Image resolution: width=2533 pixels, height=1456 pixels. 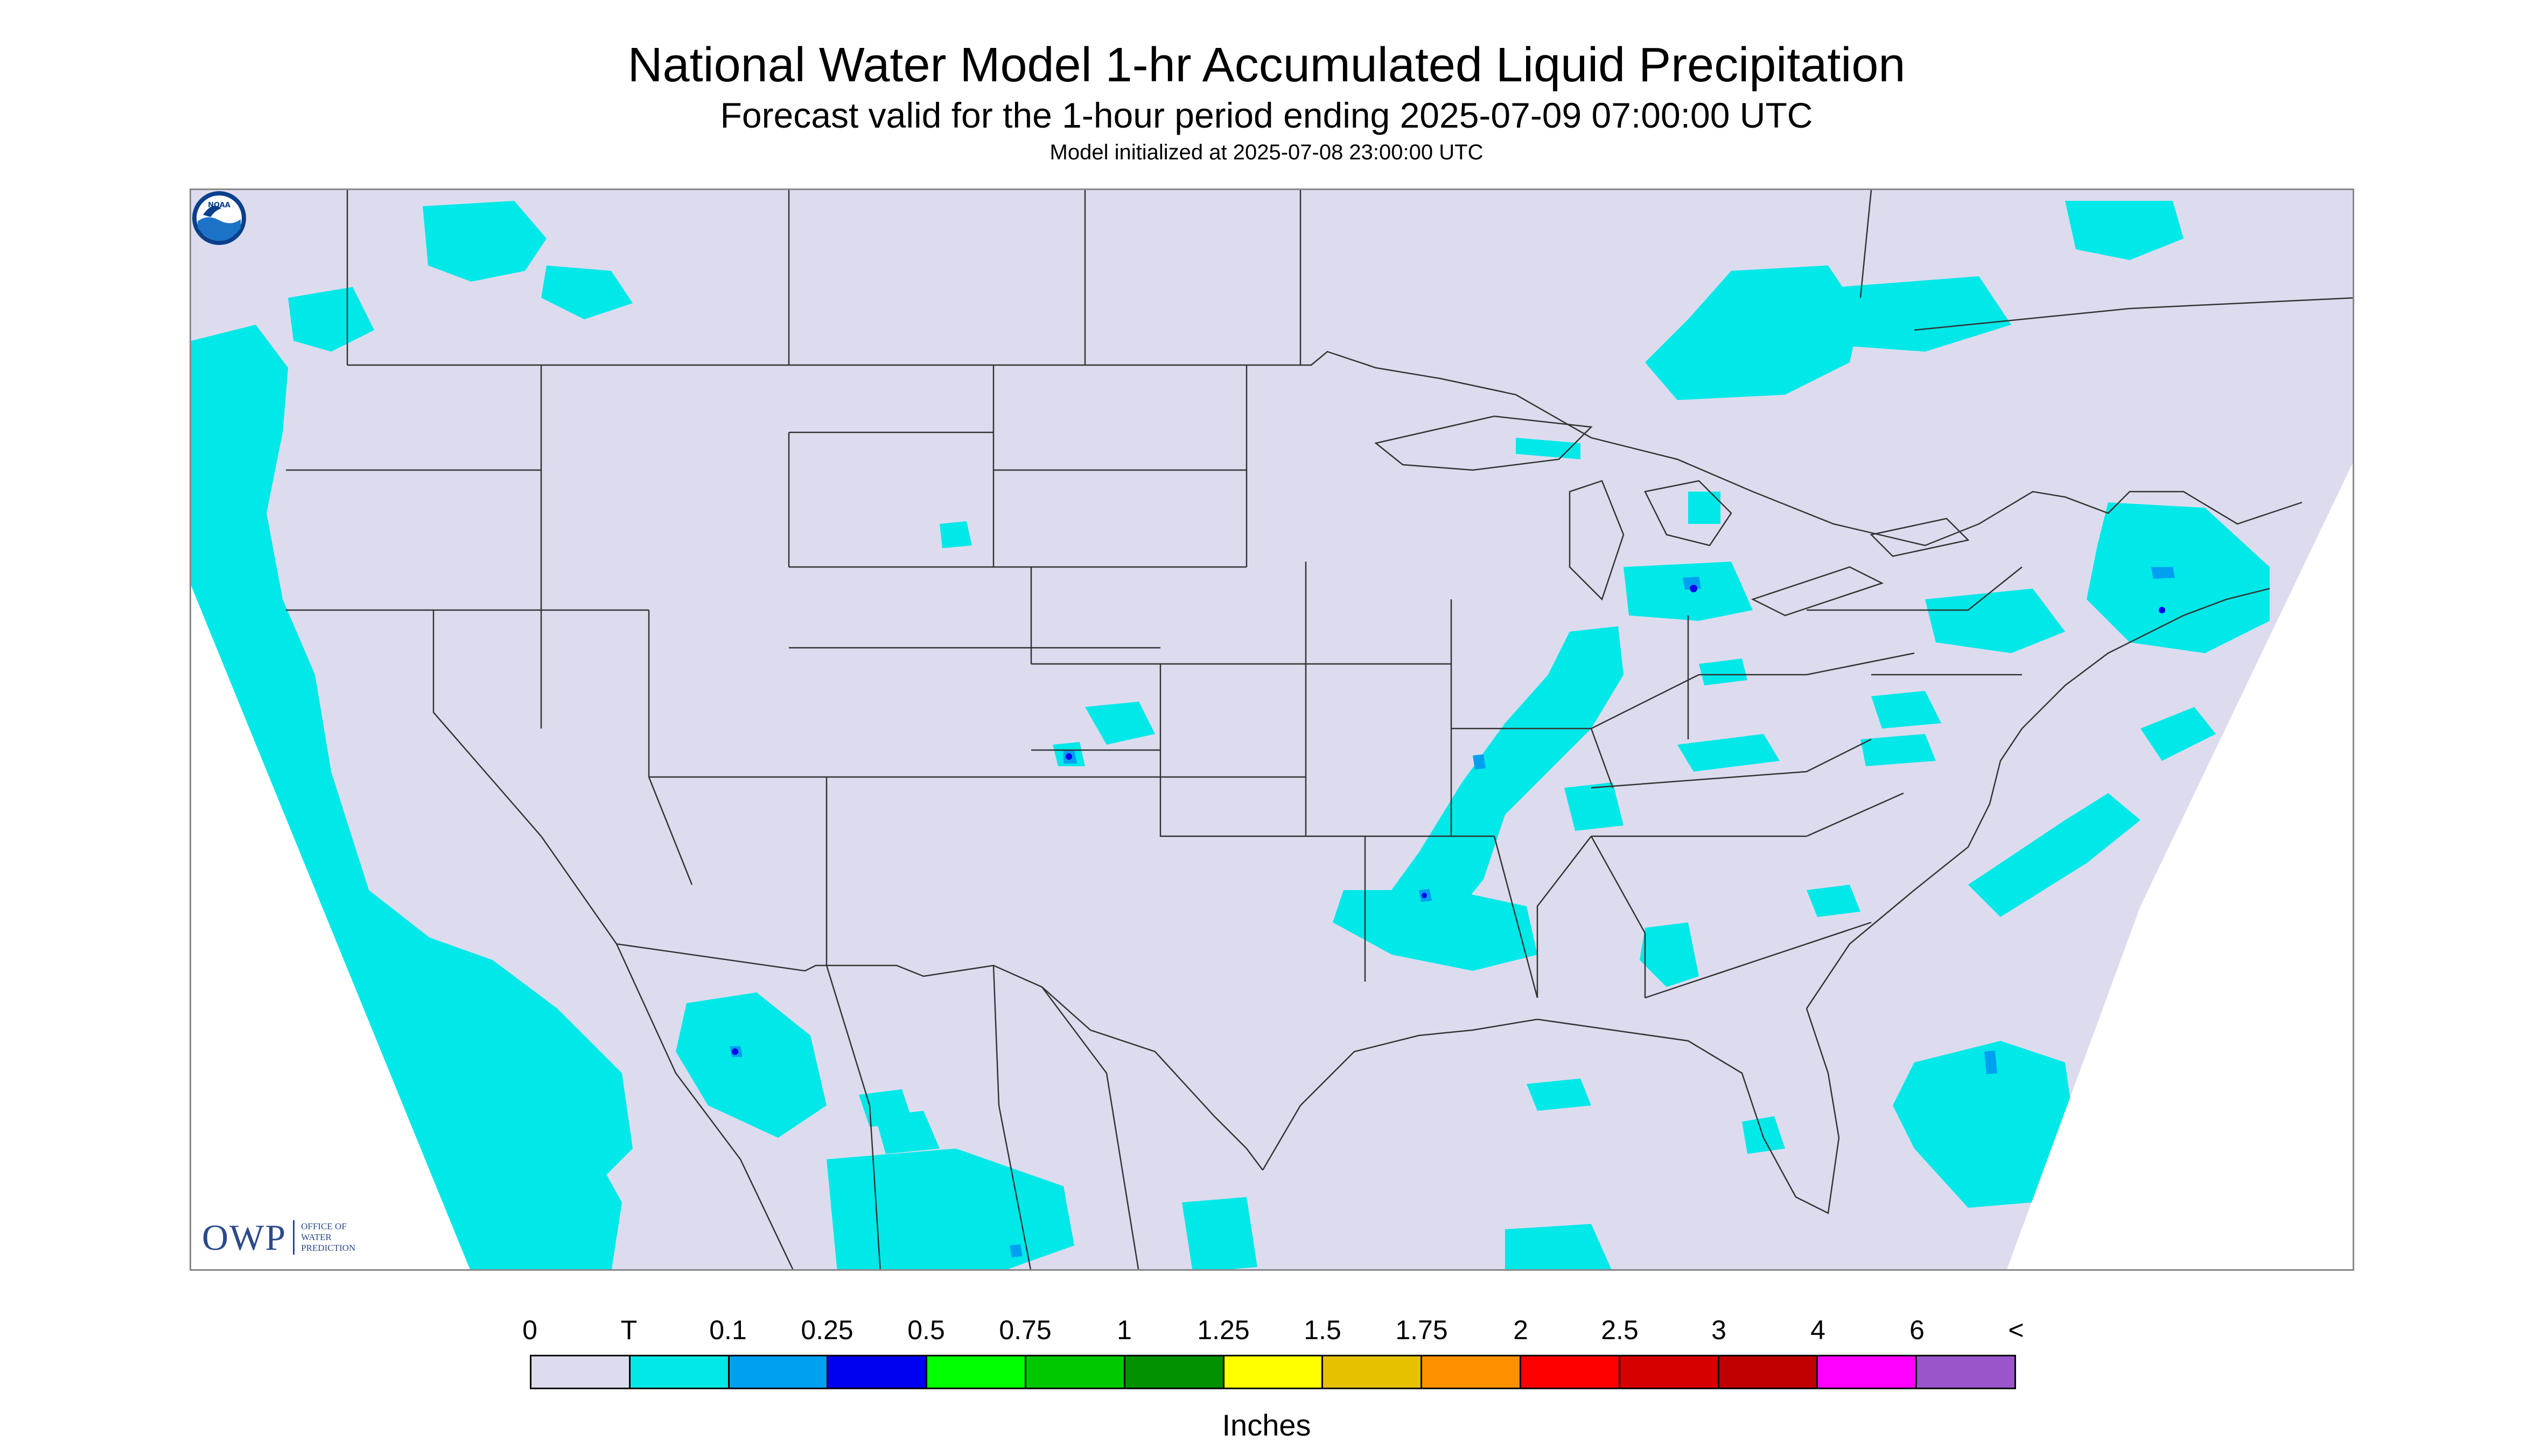 I want to click on precip-kansas, so click(x=1120, y=723).